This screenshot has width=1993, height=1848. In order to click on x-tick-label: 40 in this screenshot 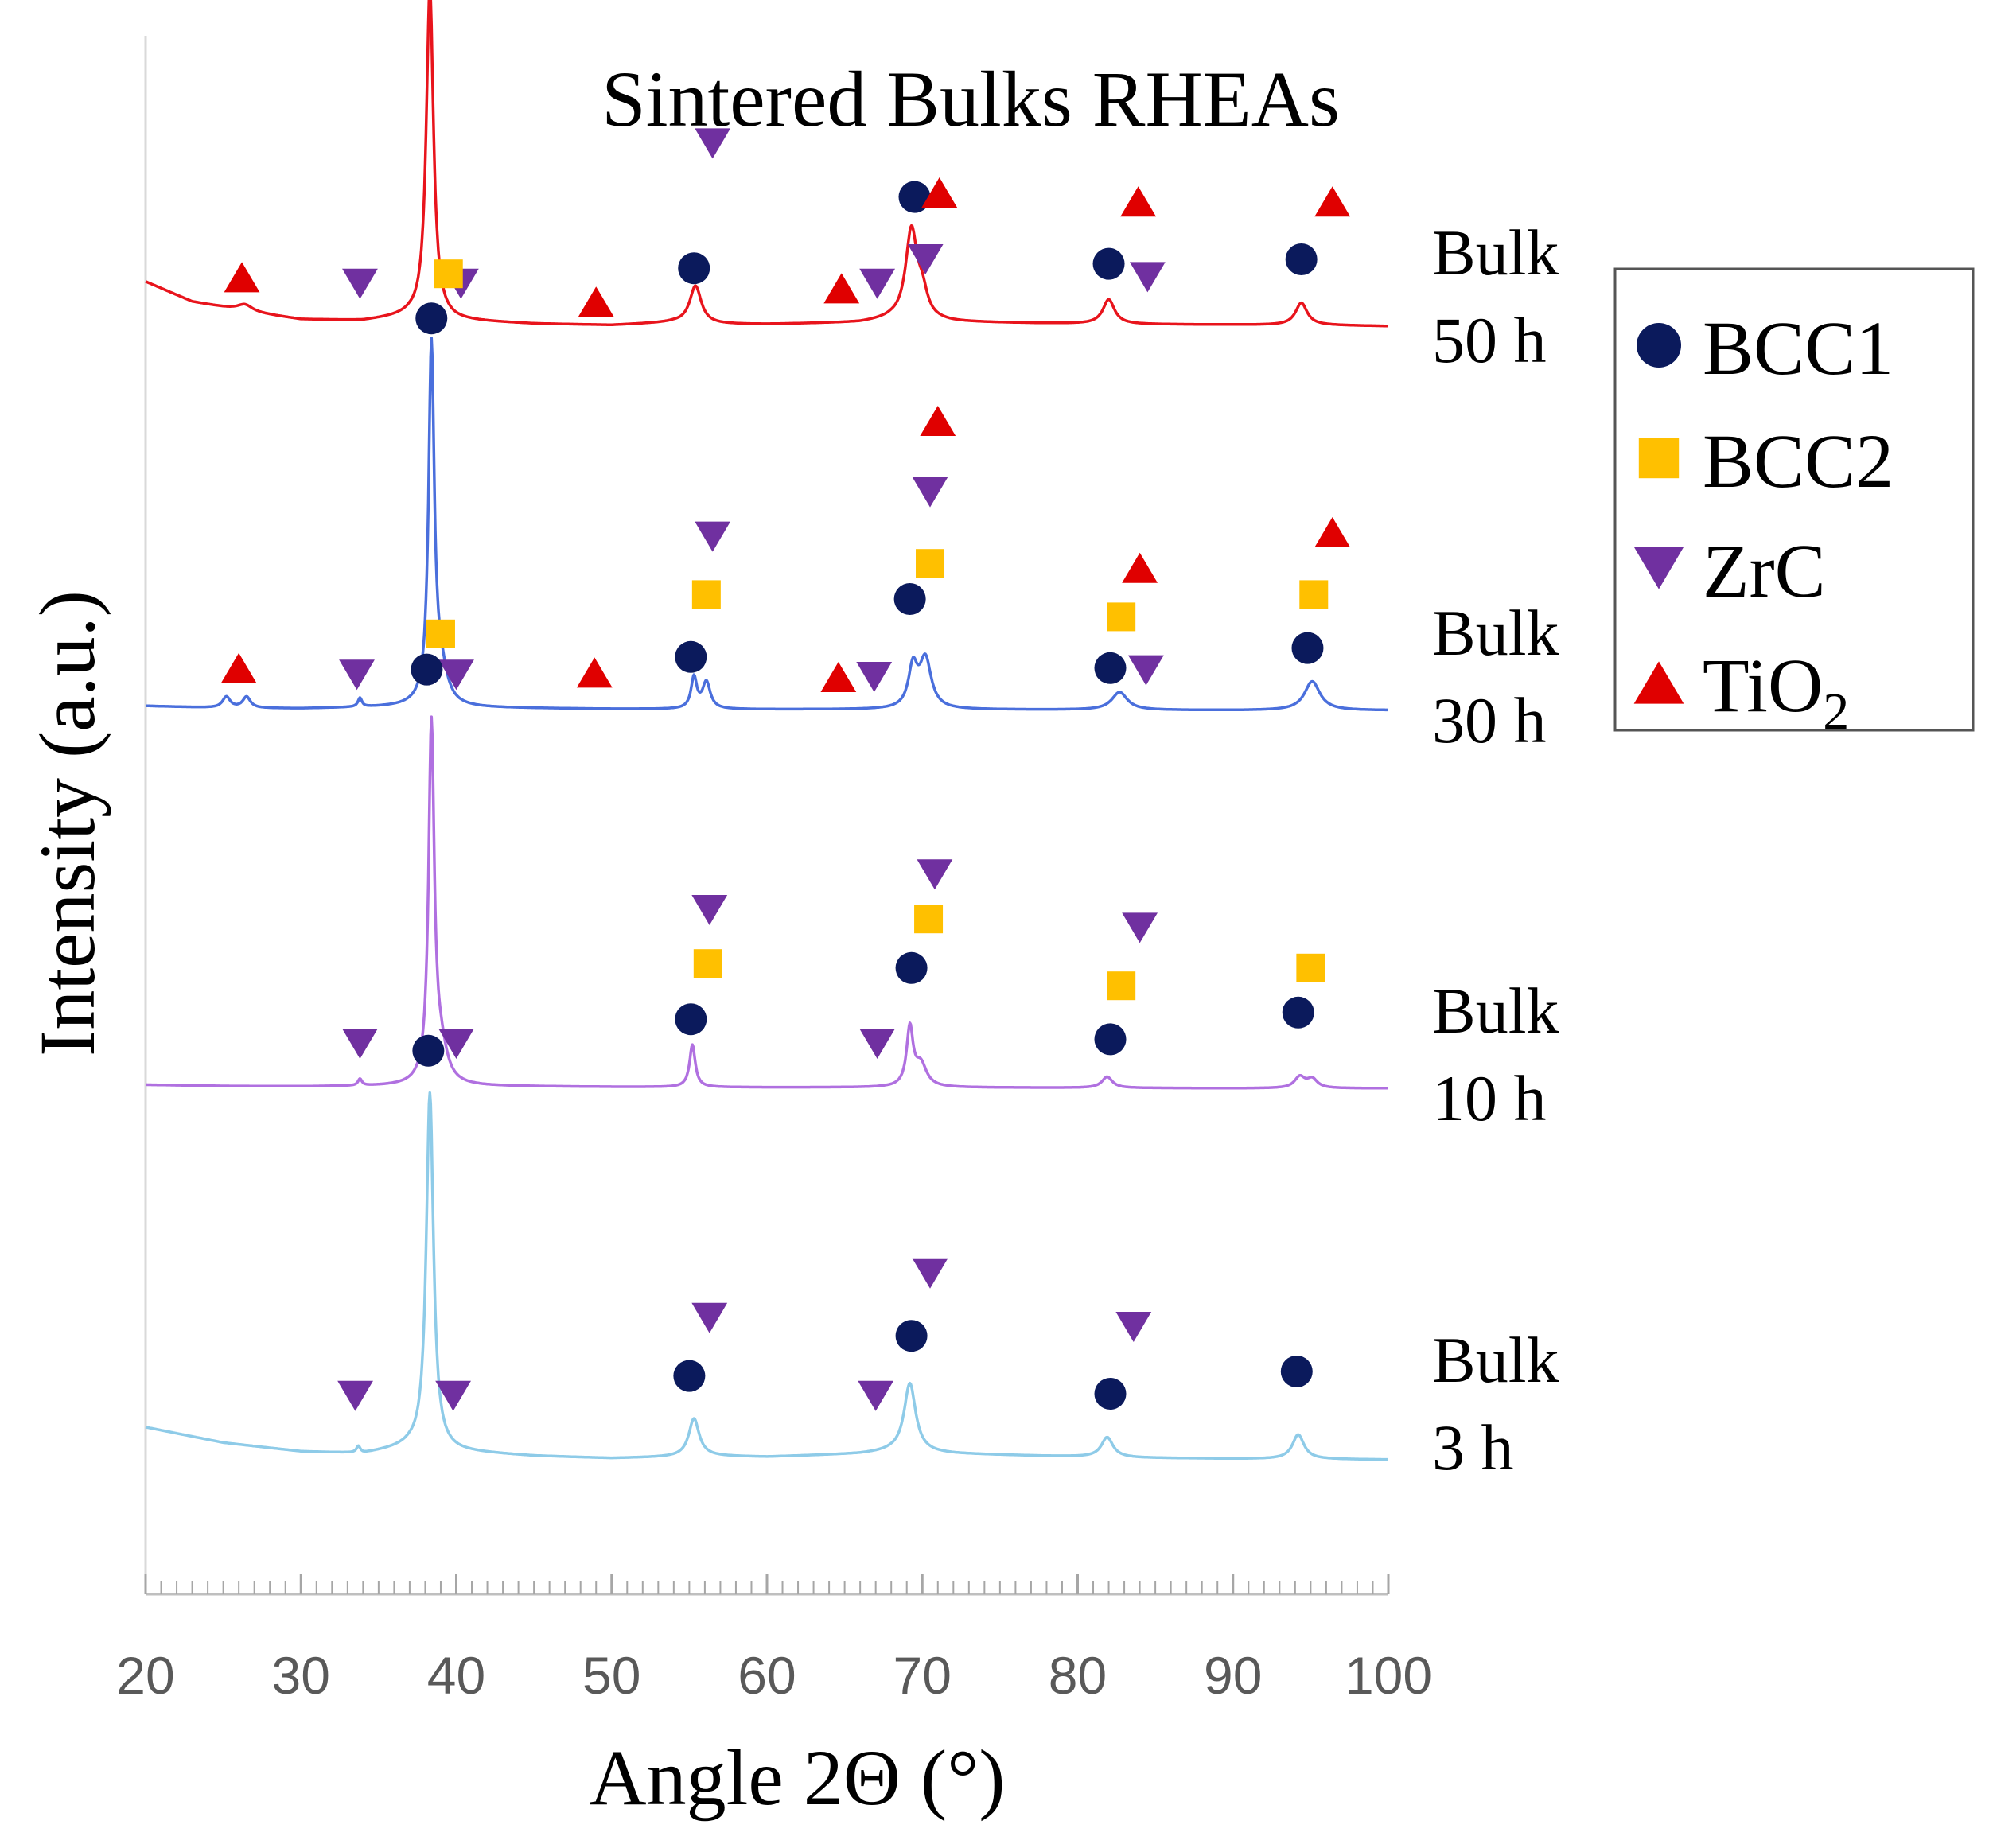, I will do `click(456, 1675)`.